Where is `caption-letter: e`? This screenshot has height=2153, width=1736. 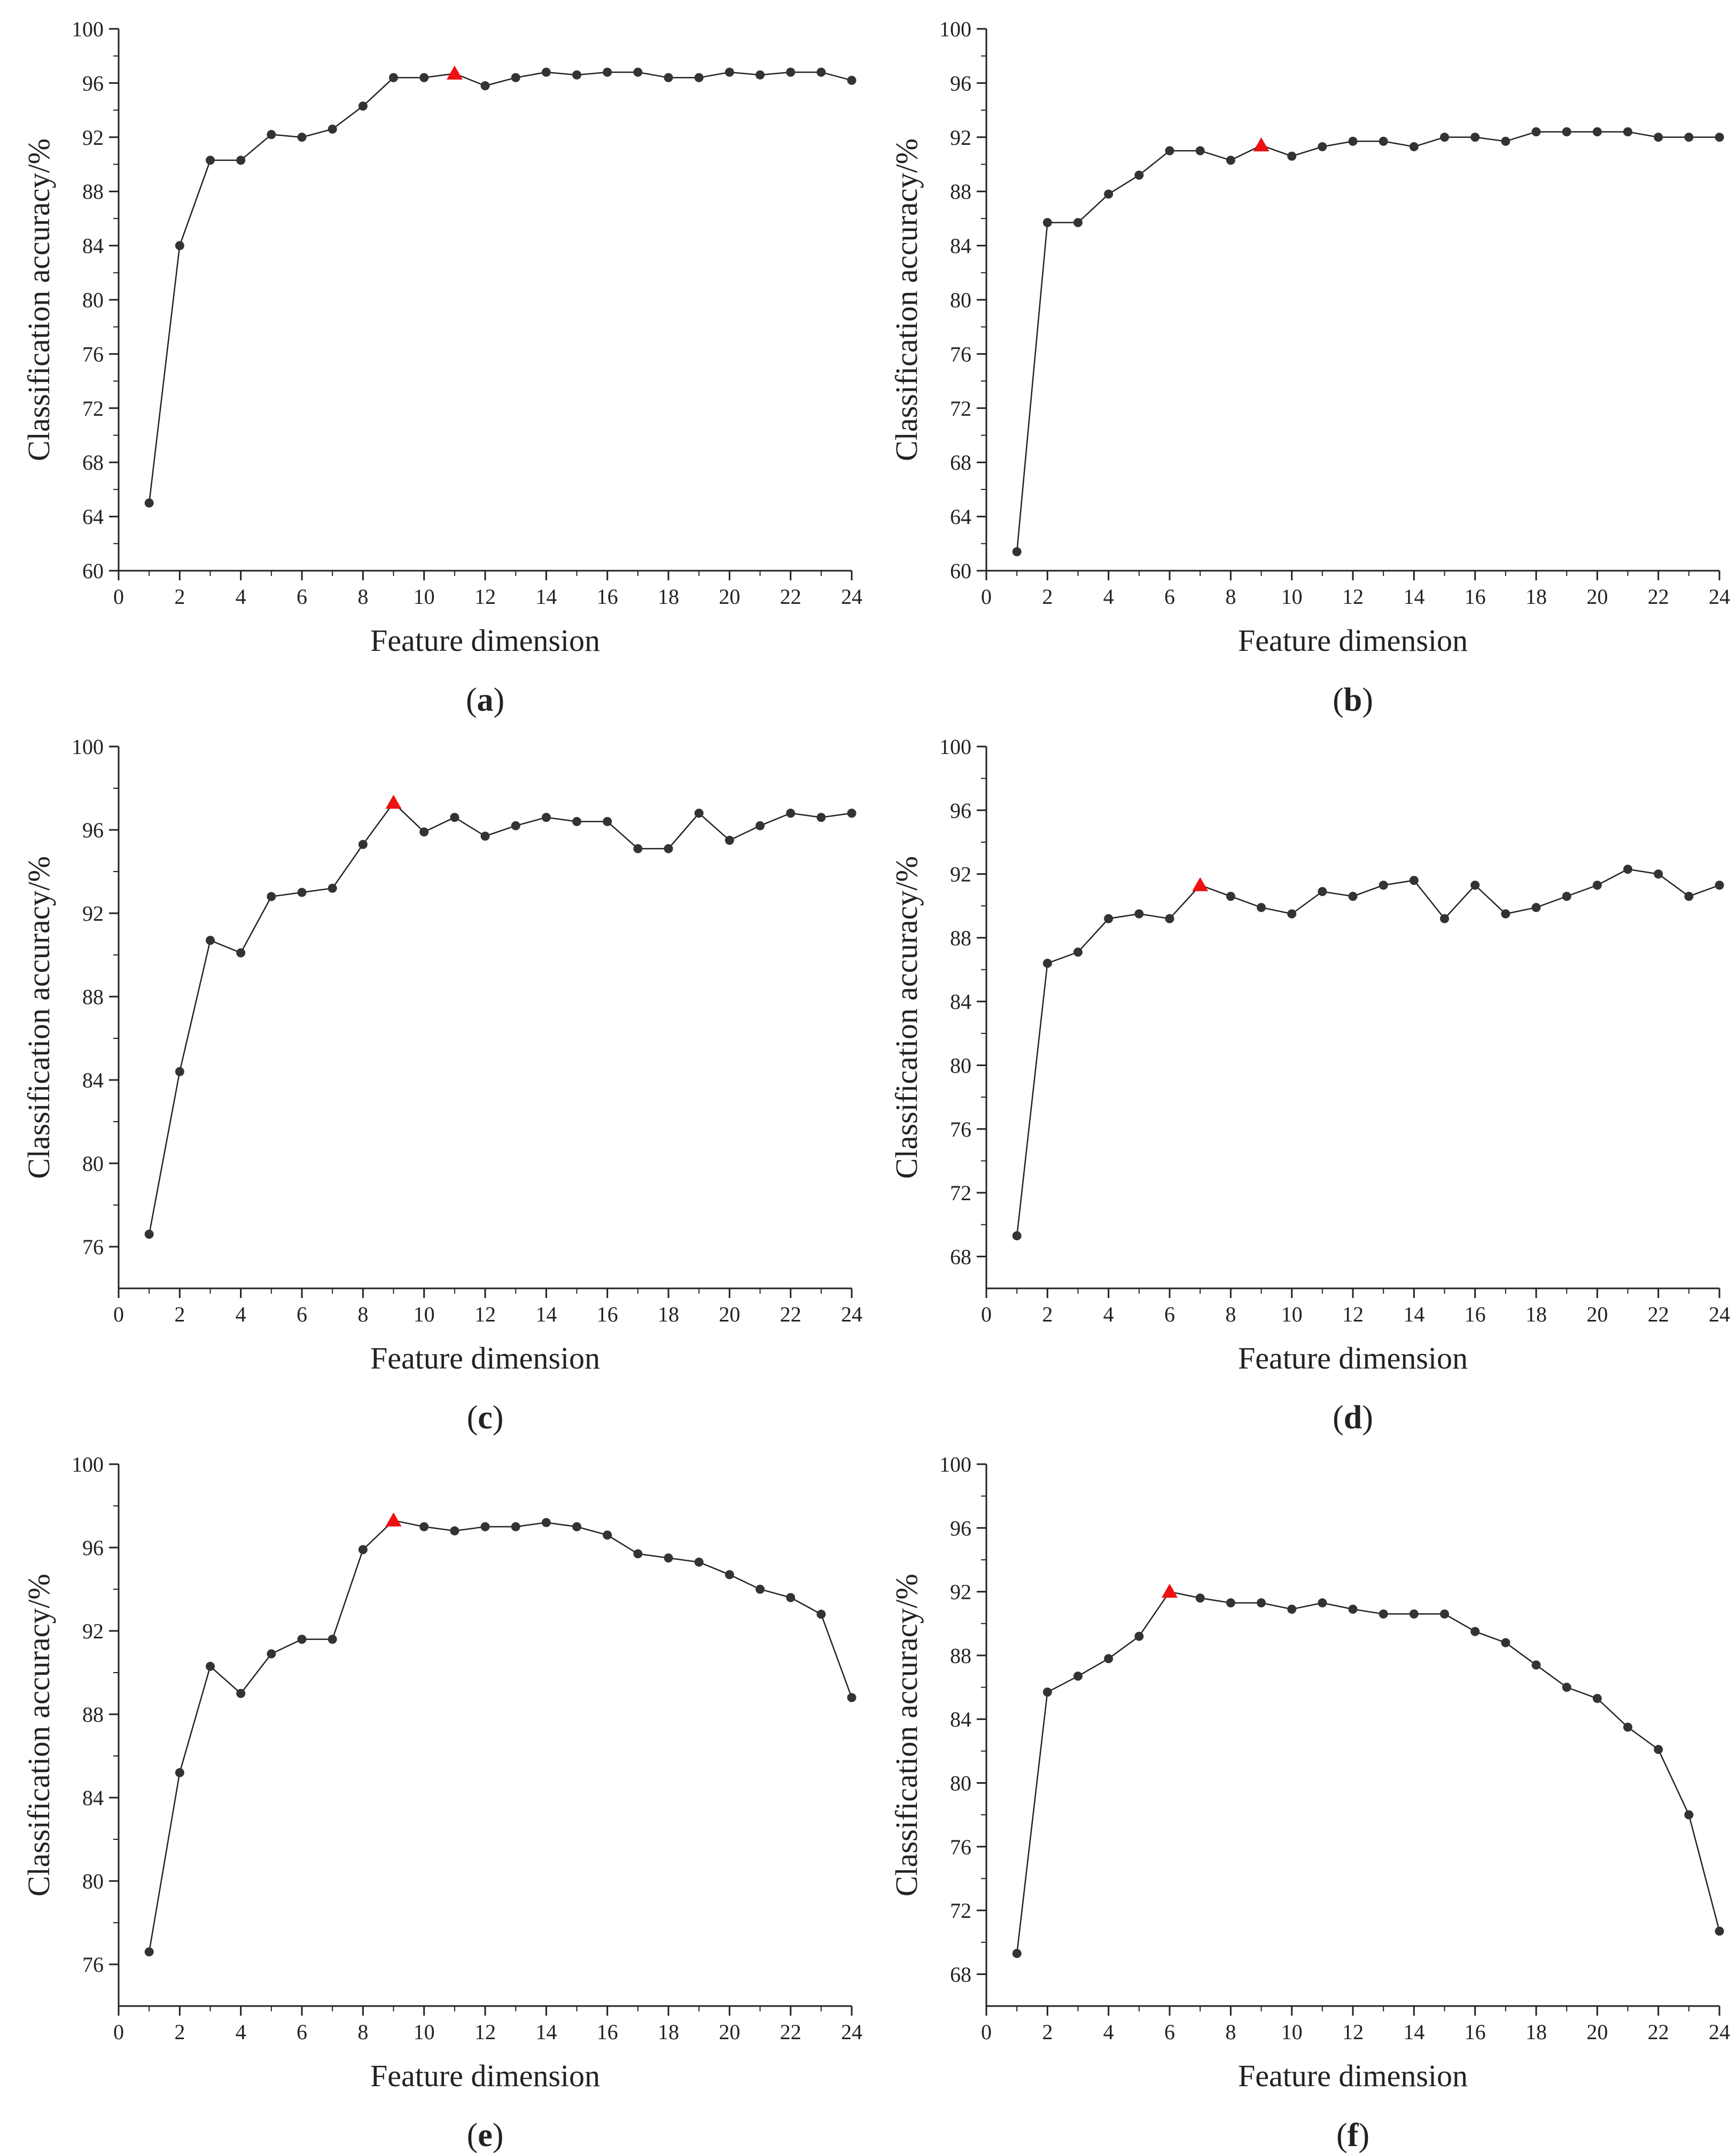
caption-letter: e is located at coordinates (485, 2135).